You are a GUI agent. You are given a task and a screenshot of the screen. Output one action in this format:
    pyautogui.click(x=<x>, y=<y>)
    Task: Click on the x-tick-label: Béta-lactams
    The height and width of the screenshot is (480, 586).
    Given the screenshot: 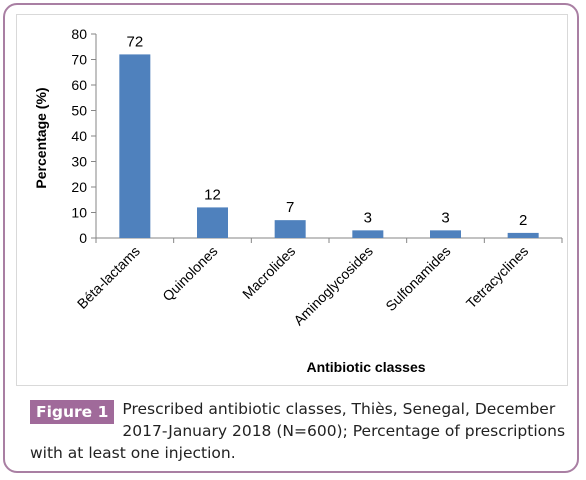 What is the action you would take?
    pyautogui.click(x=108, y=277)
    